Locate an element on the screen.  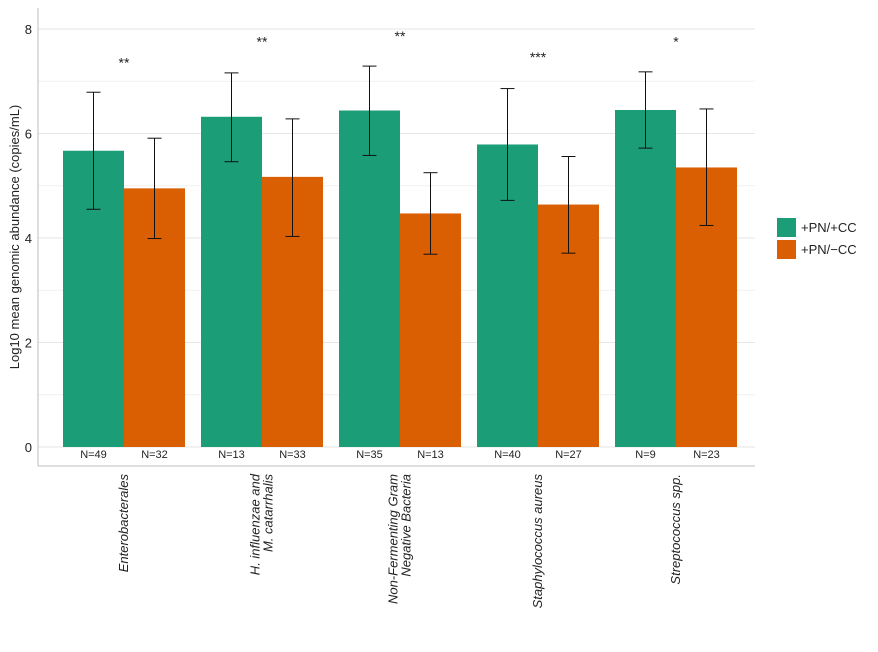
legend: +PN/+CC +PN/−CC is located at coordinates (817, 238).